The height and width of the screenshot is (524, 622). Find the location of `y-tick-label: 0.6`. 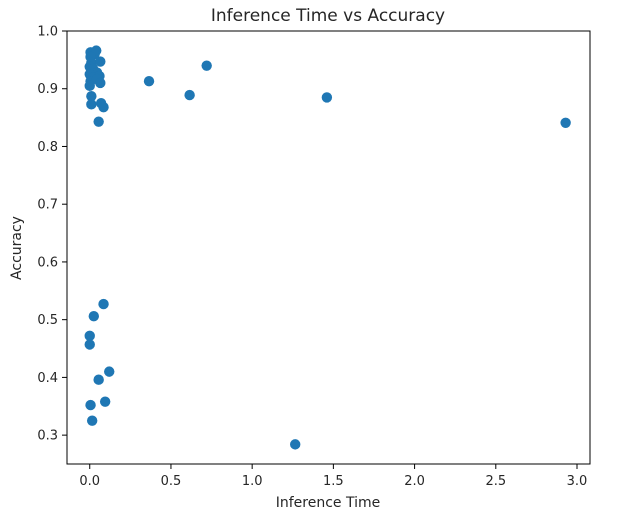

y-tick-label: 0.6 is located at coordinates (47, 262).